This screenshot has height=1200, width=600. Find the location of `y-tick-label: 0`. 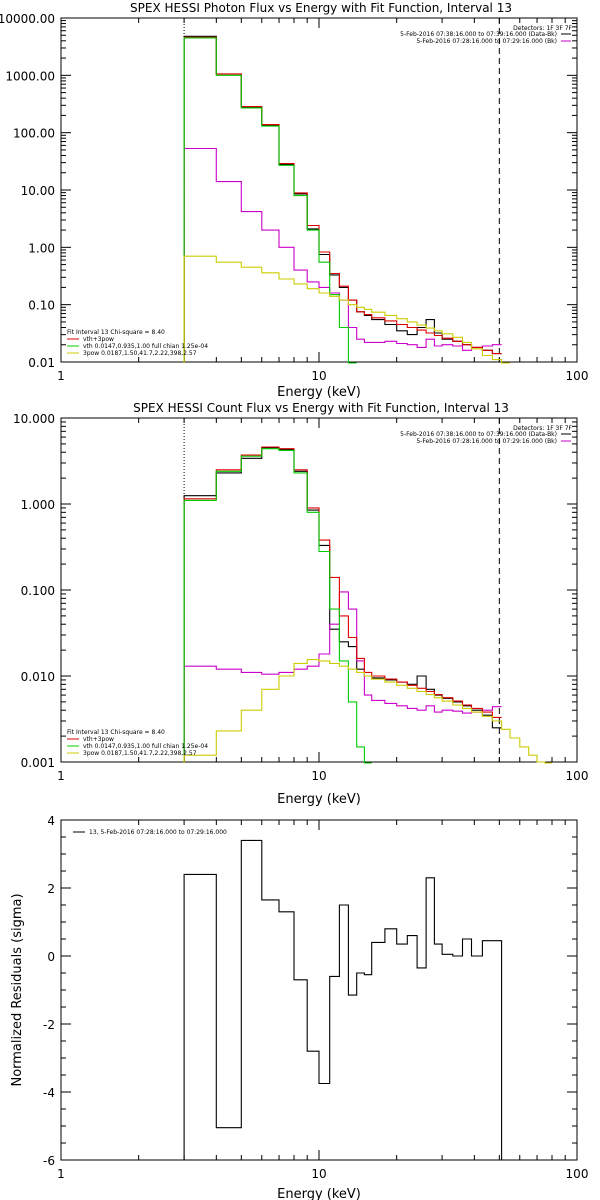

y-tick-label: 0 is located at coordinates (51, 957).